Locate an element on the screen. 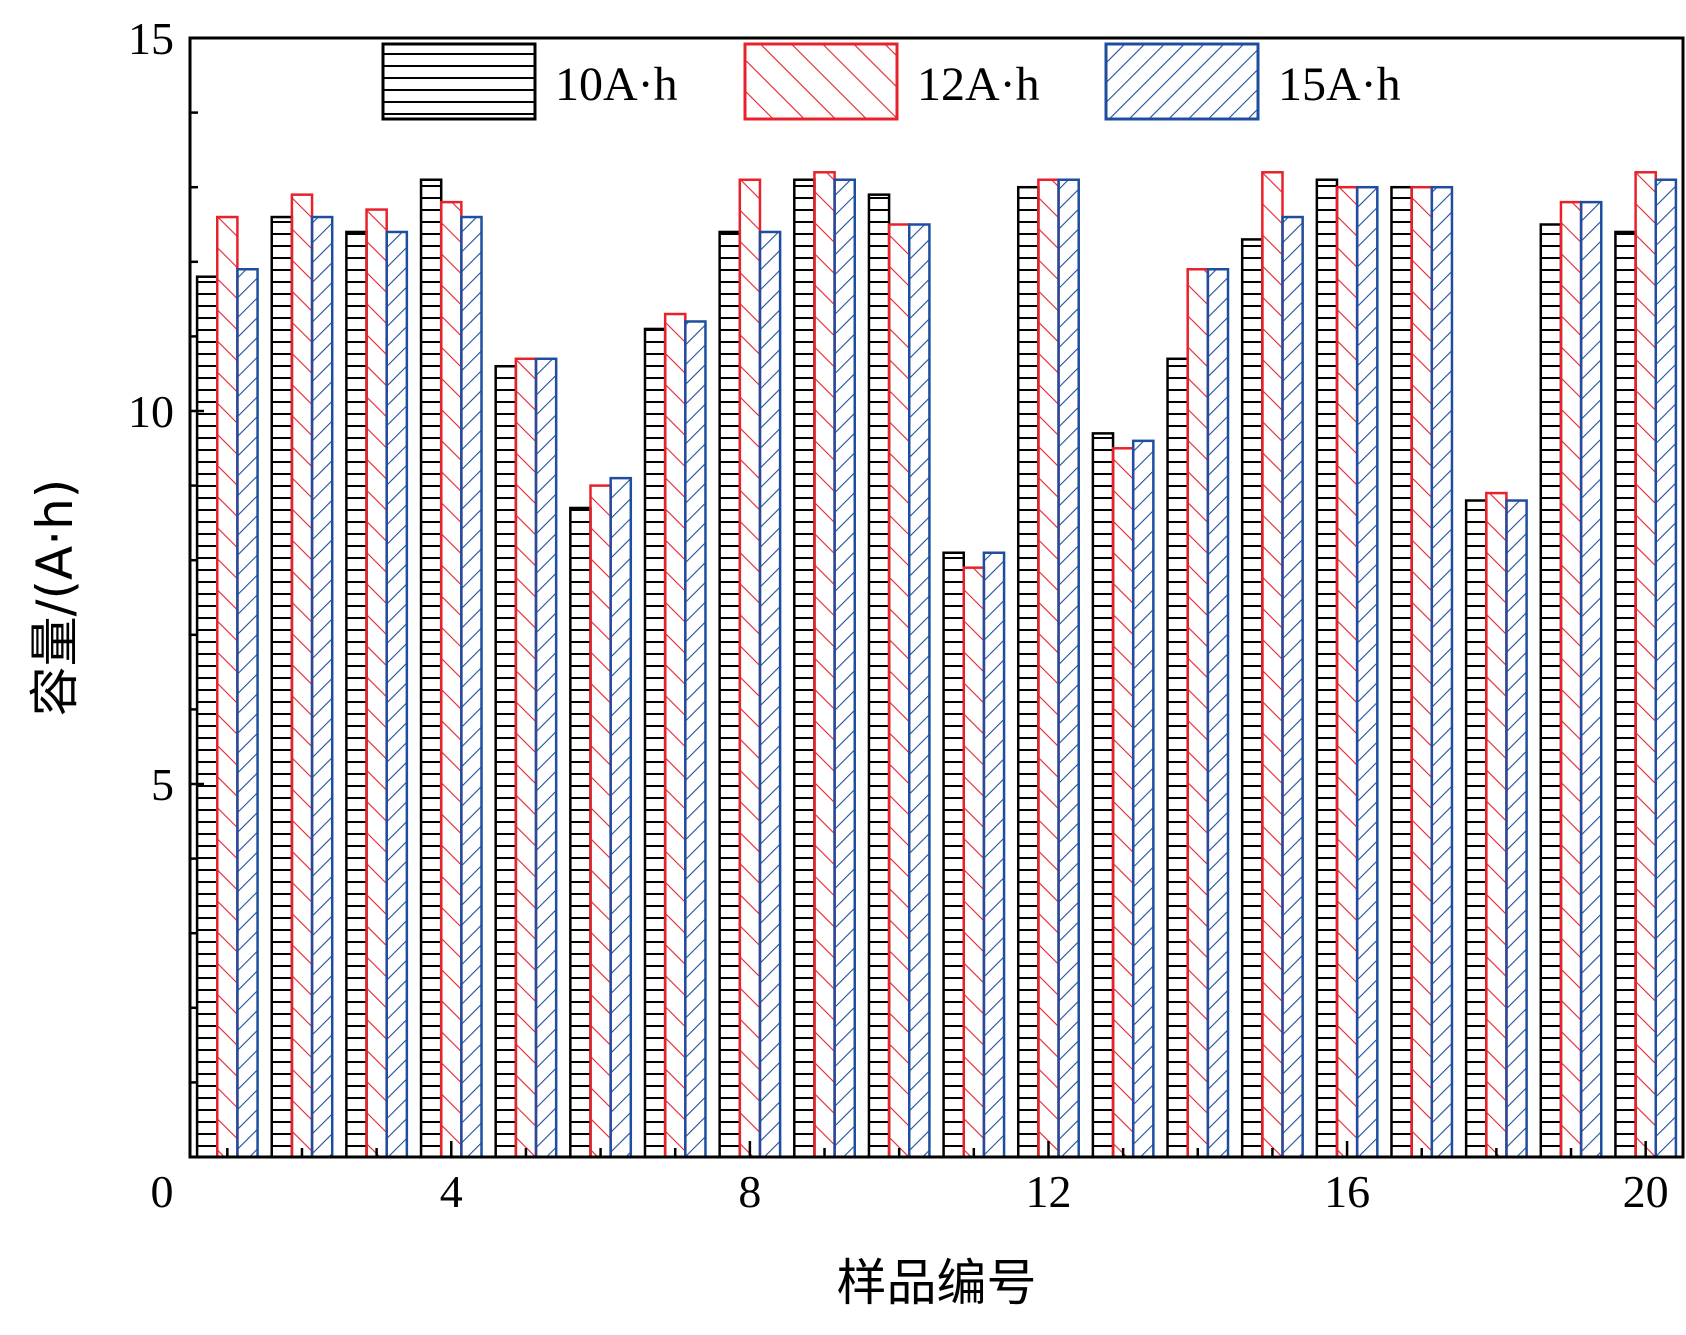 The height and width of the screenshot is (1335, 1686). bar-15A·h-sample-10 is located at coordinates (919, 691).